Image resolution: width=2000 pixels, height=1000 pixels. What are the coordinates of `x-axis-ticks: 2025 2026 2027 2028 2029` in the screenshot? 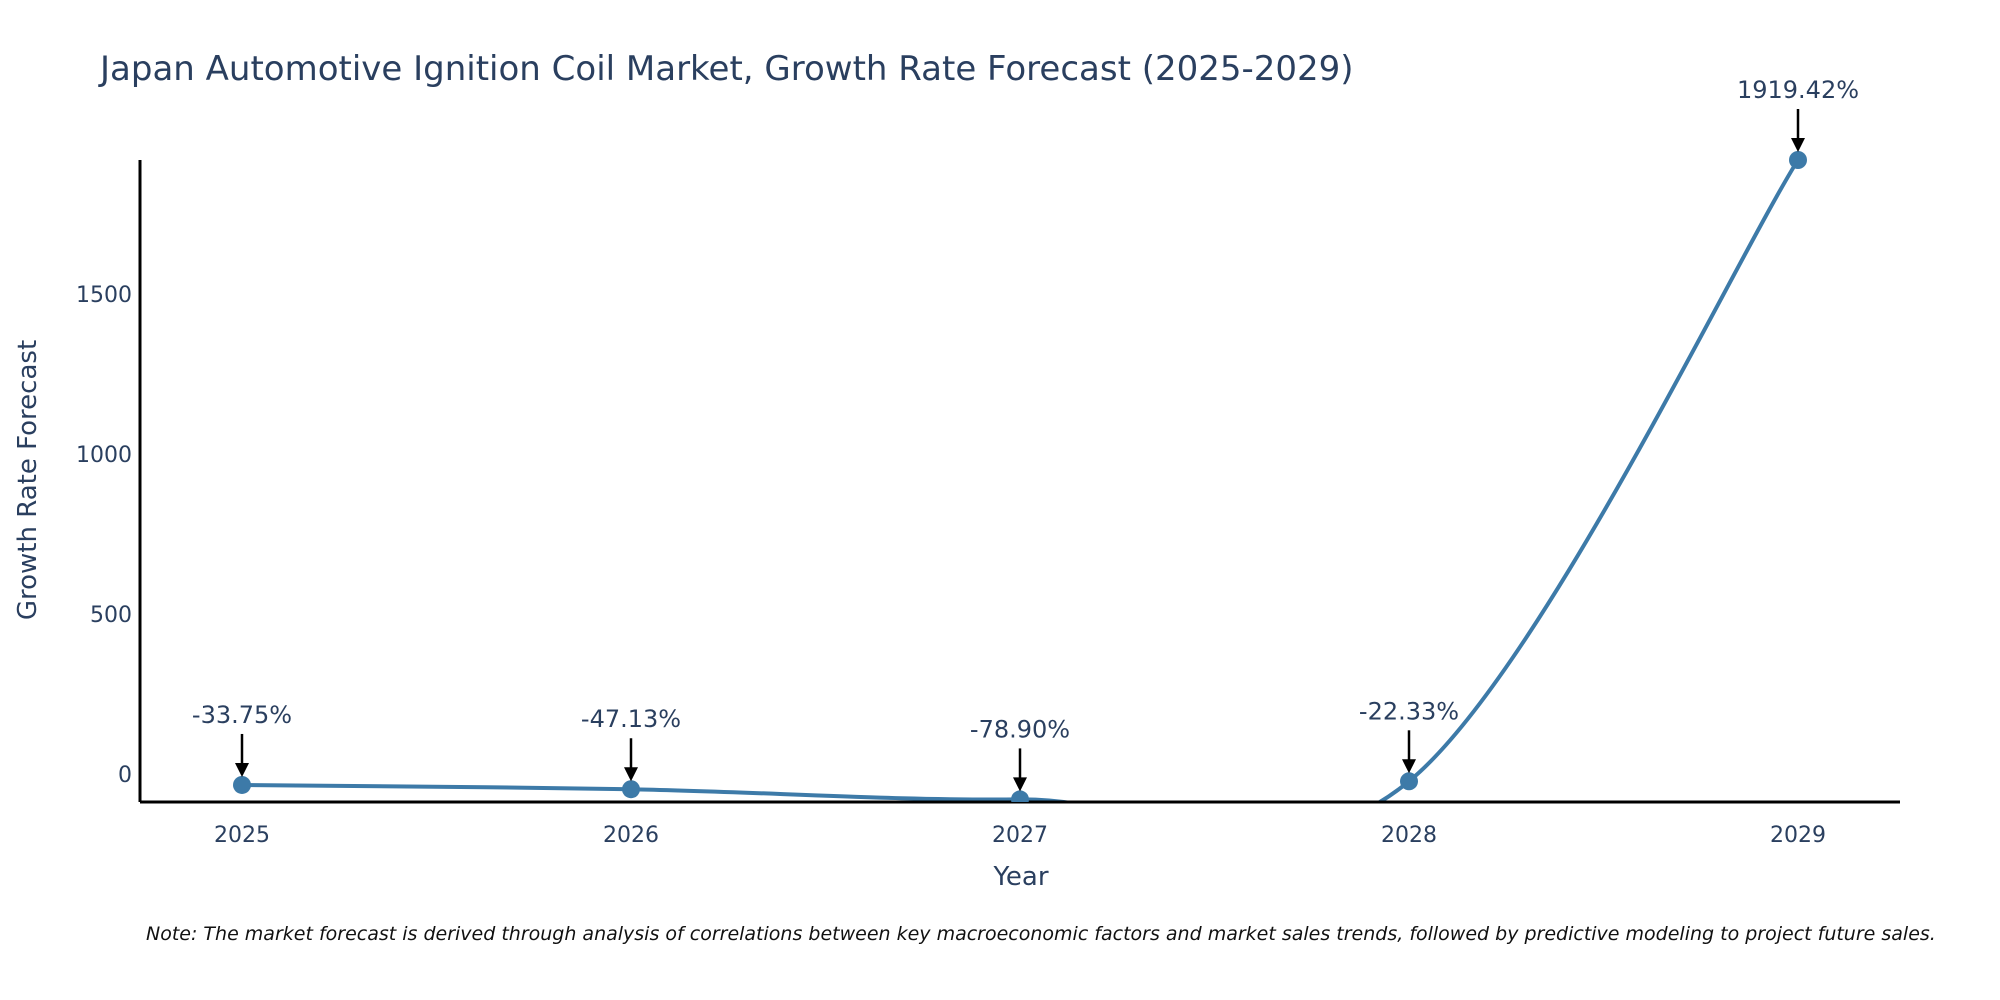 It's located at (1020, 835).